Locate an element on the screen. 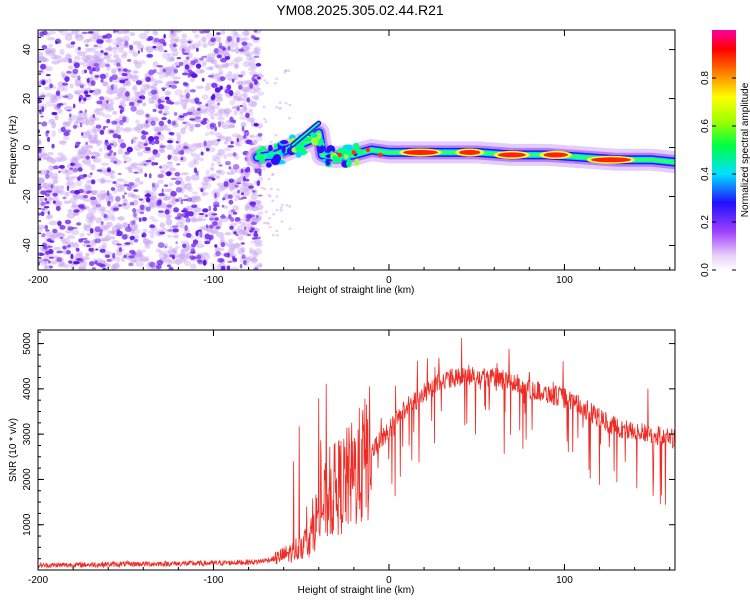  spectrogram-xtick-label: -200 is located at coordinates (38, 280).